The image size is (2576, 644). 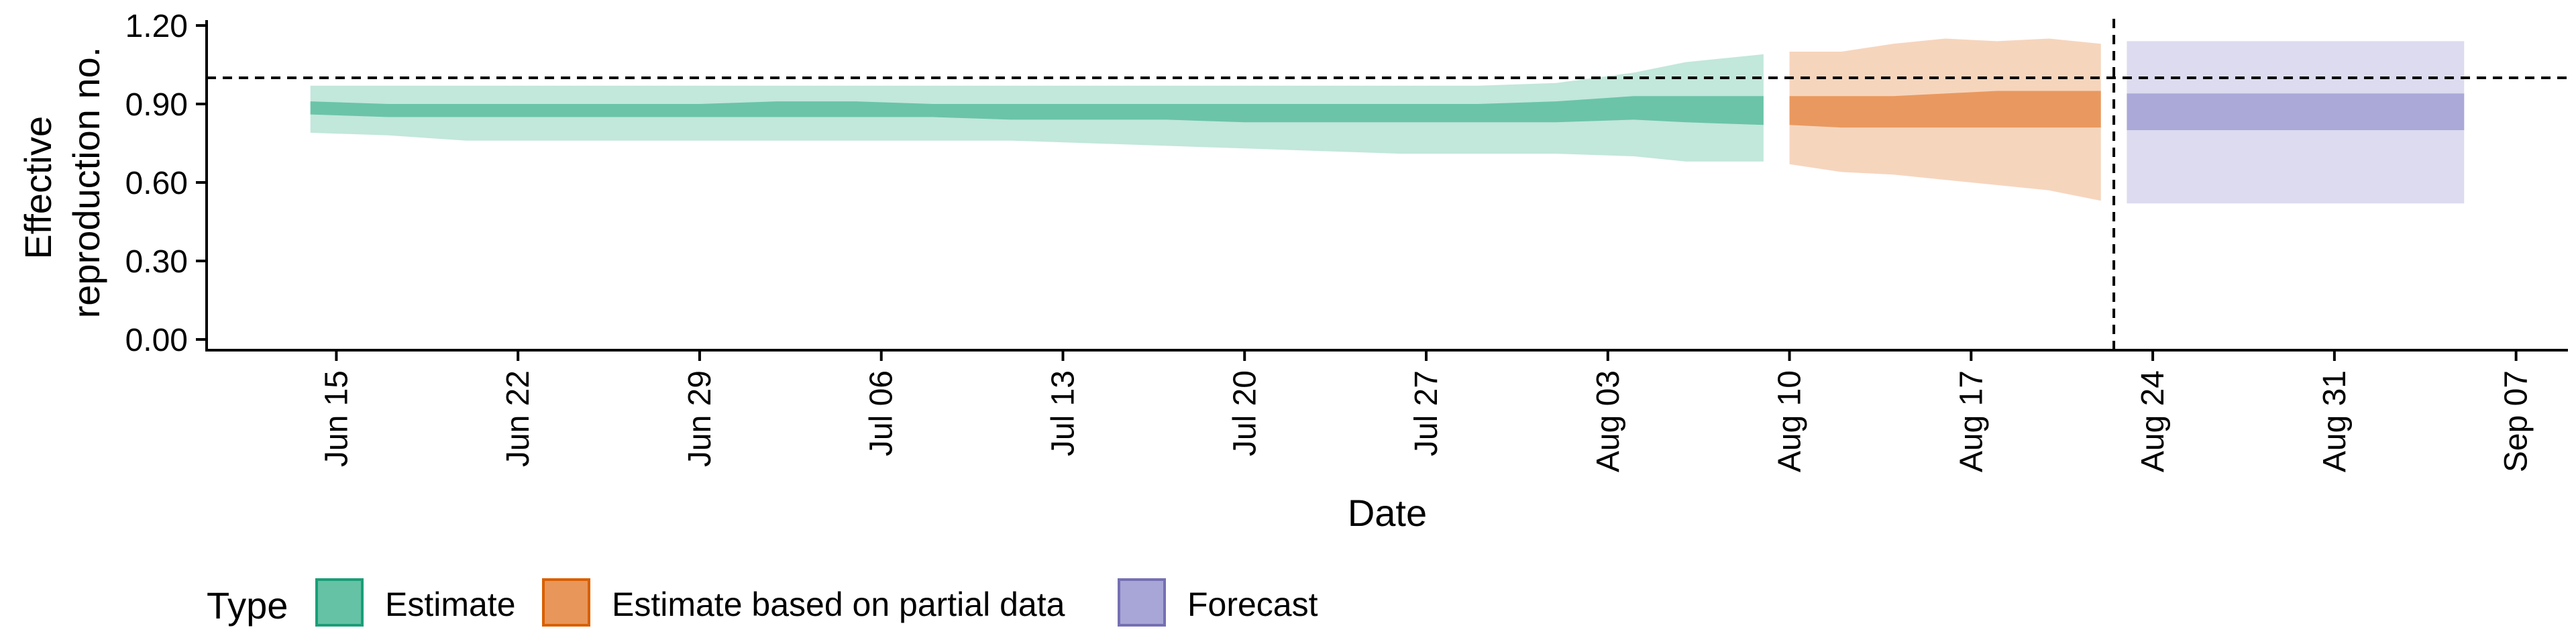 I want to click on x-tick-label: Sep 07, so click(x=2516, y=421).